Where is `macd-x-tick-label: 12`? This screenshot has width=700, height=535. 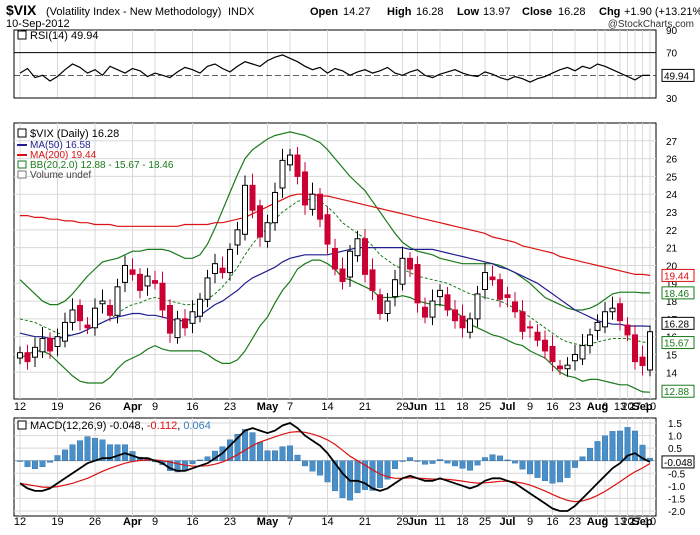 macd-x-tick-label: 12 is located at coordinates (20, 522).